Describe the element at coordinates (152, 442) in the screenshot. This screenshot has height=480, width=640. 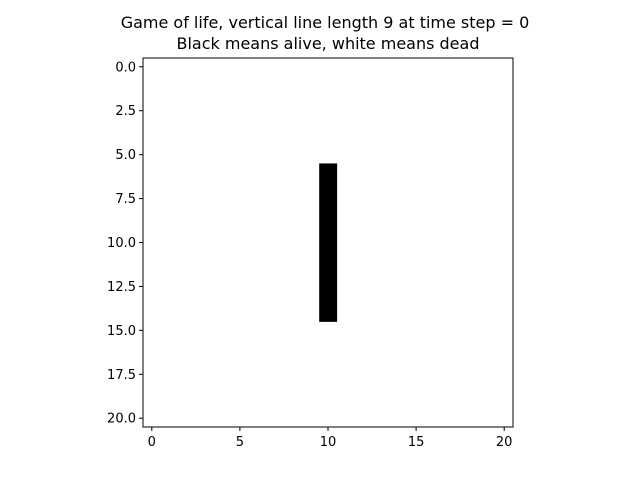
I see `x-tick-label-0: 0` at that location.